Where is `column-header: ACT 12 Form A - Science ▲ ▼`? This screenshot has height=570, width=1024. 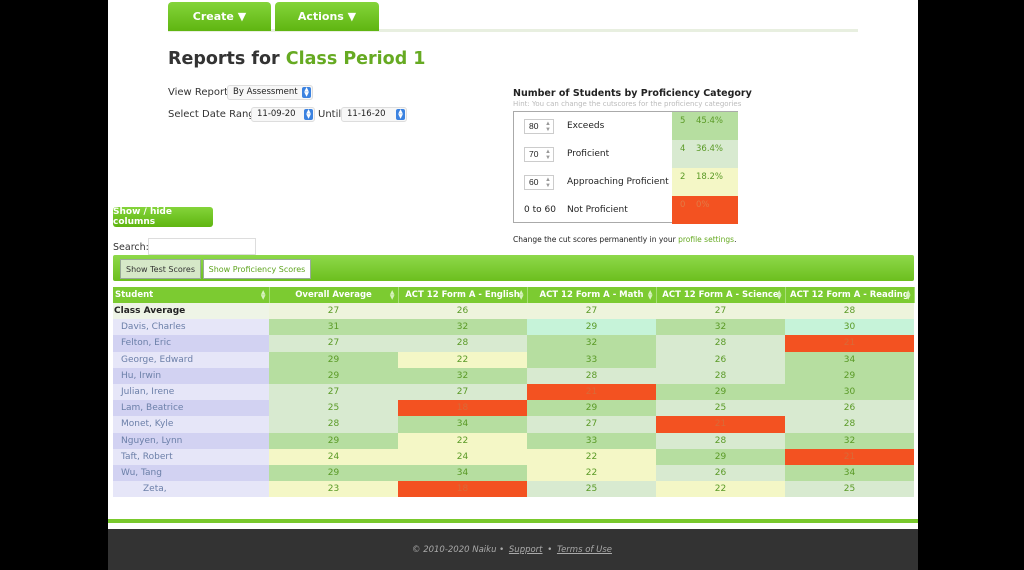
column-header: ACT 12 Form A - Science ▲ ▼ is located at coordinates (721, 295).